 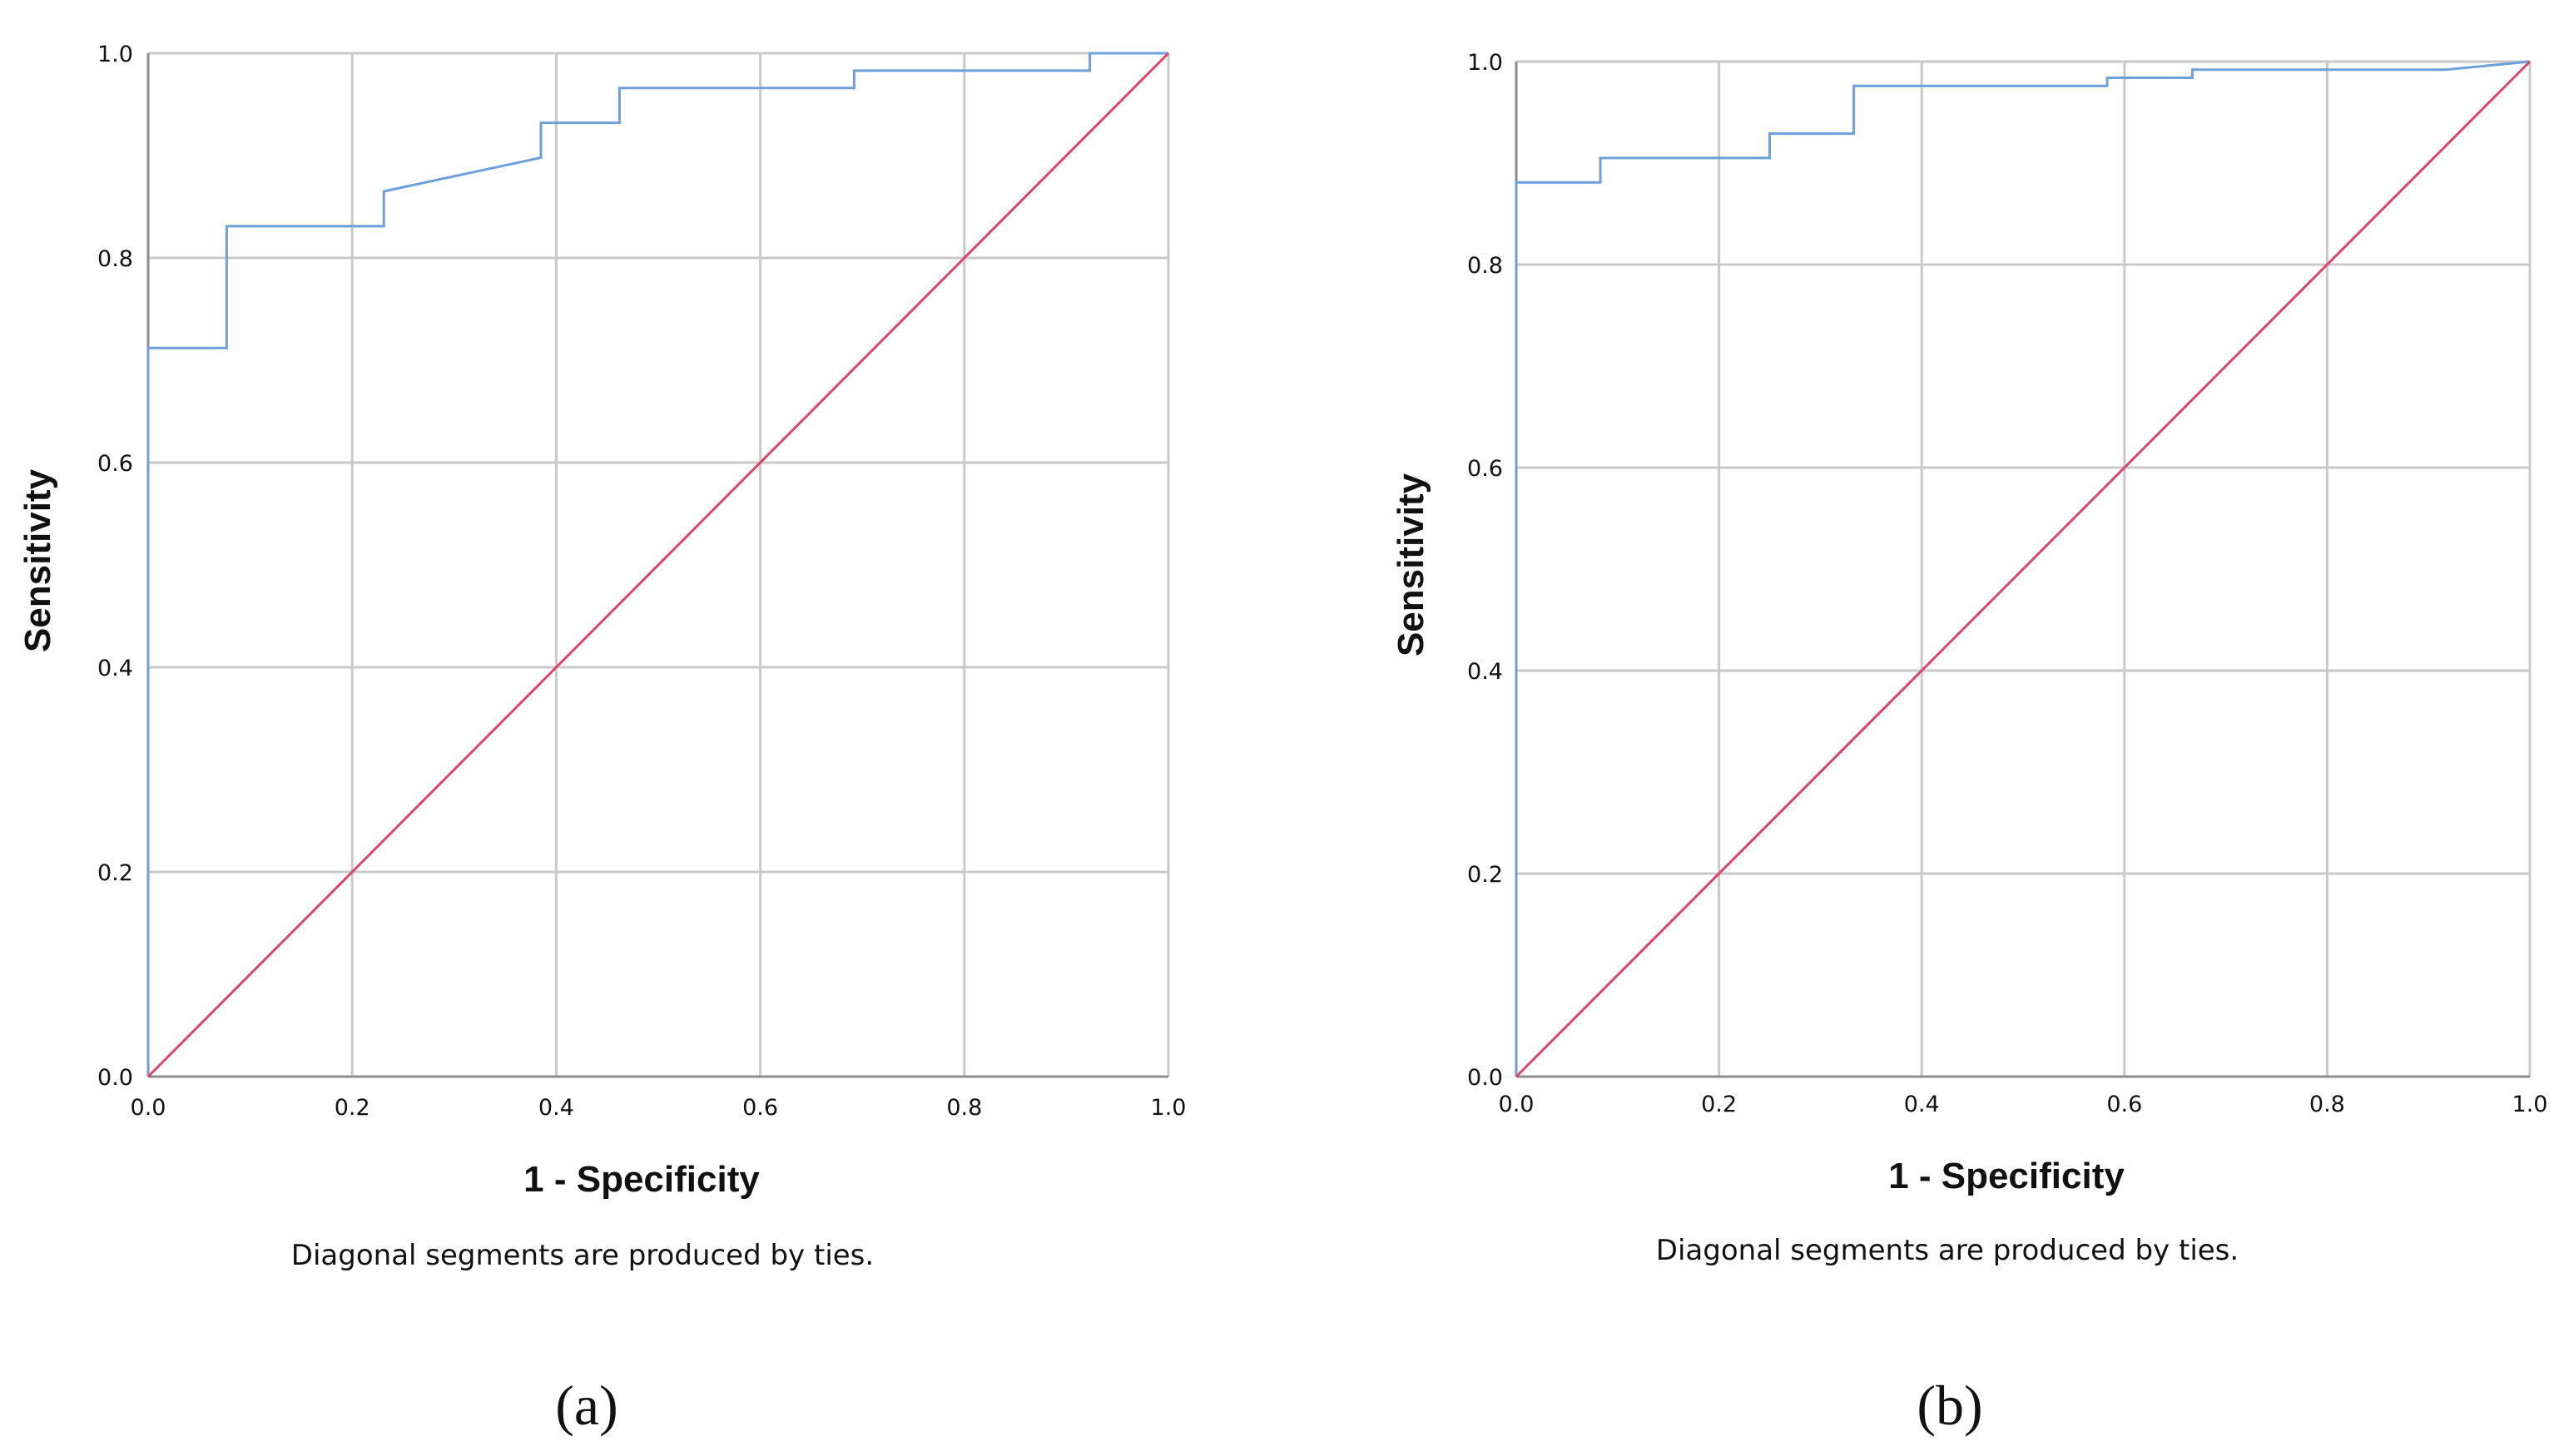 I want to click on panel-label: (b), so click(x=1949, y=1405).